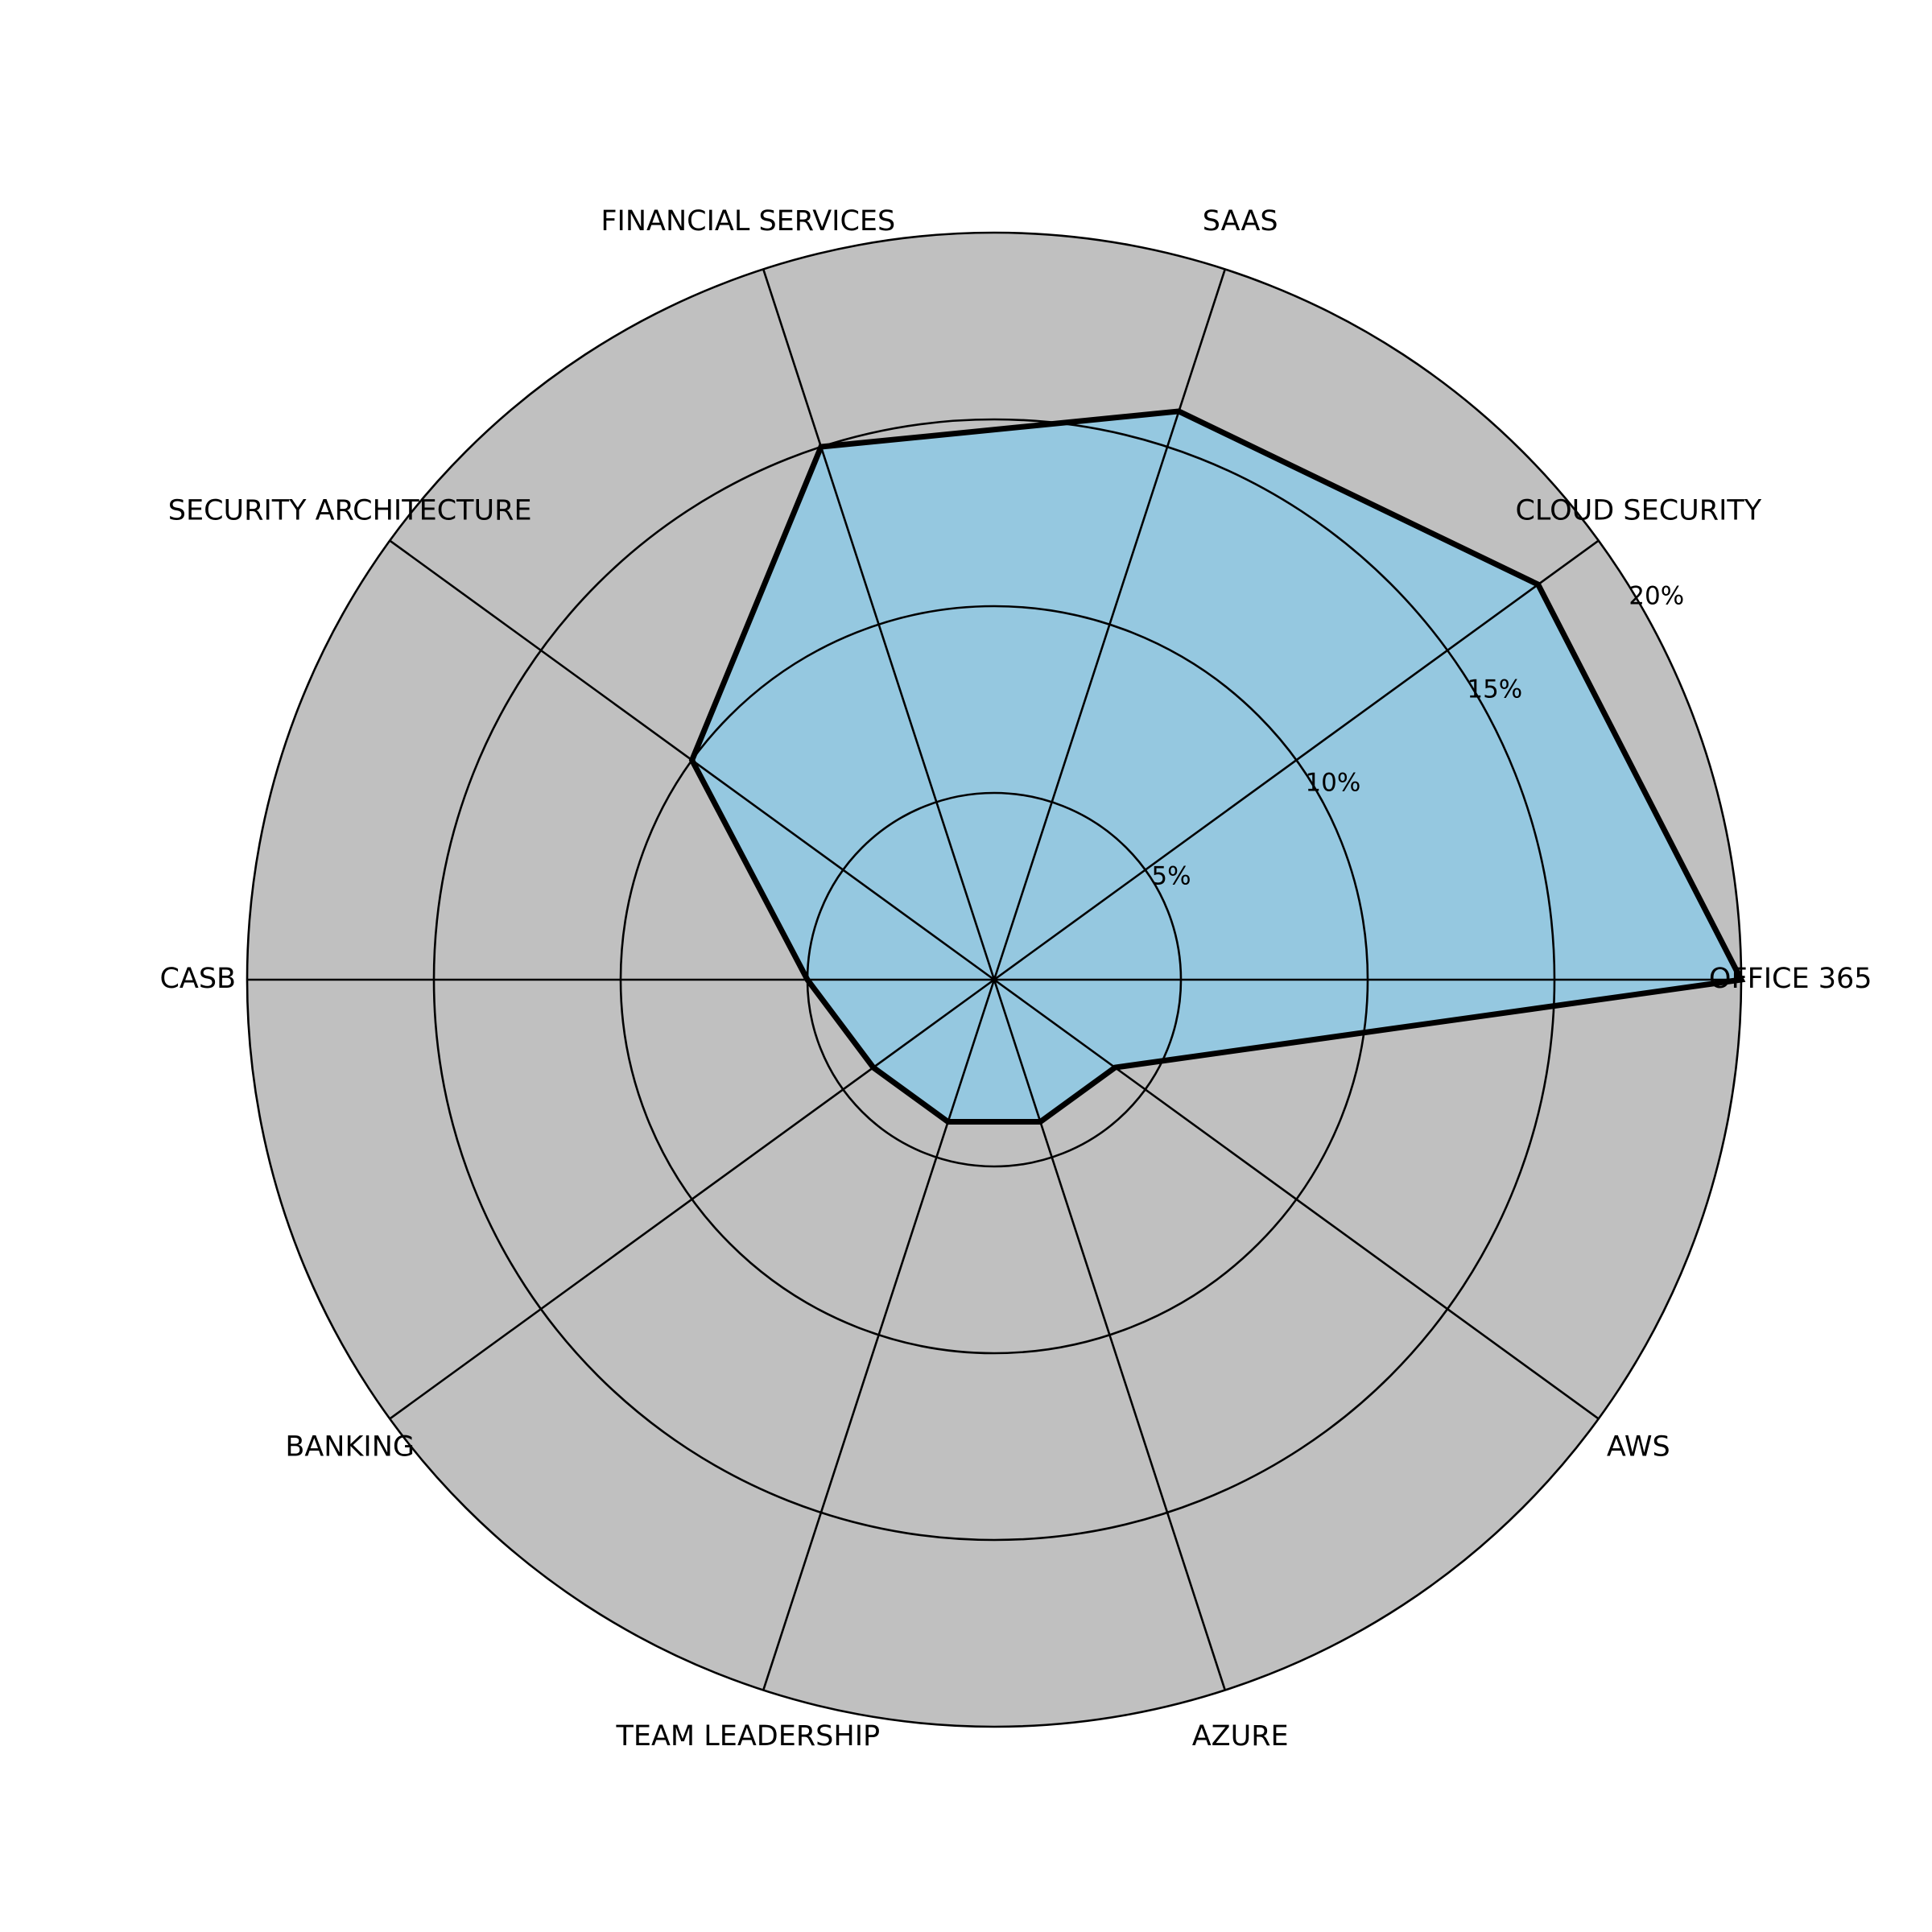  I want to click on category-label: SAAS, so click(1240, 221).